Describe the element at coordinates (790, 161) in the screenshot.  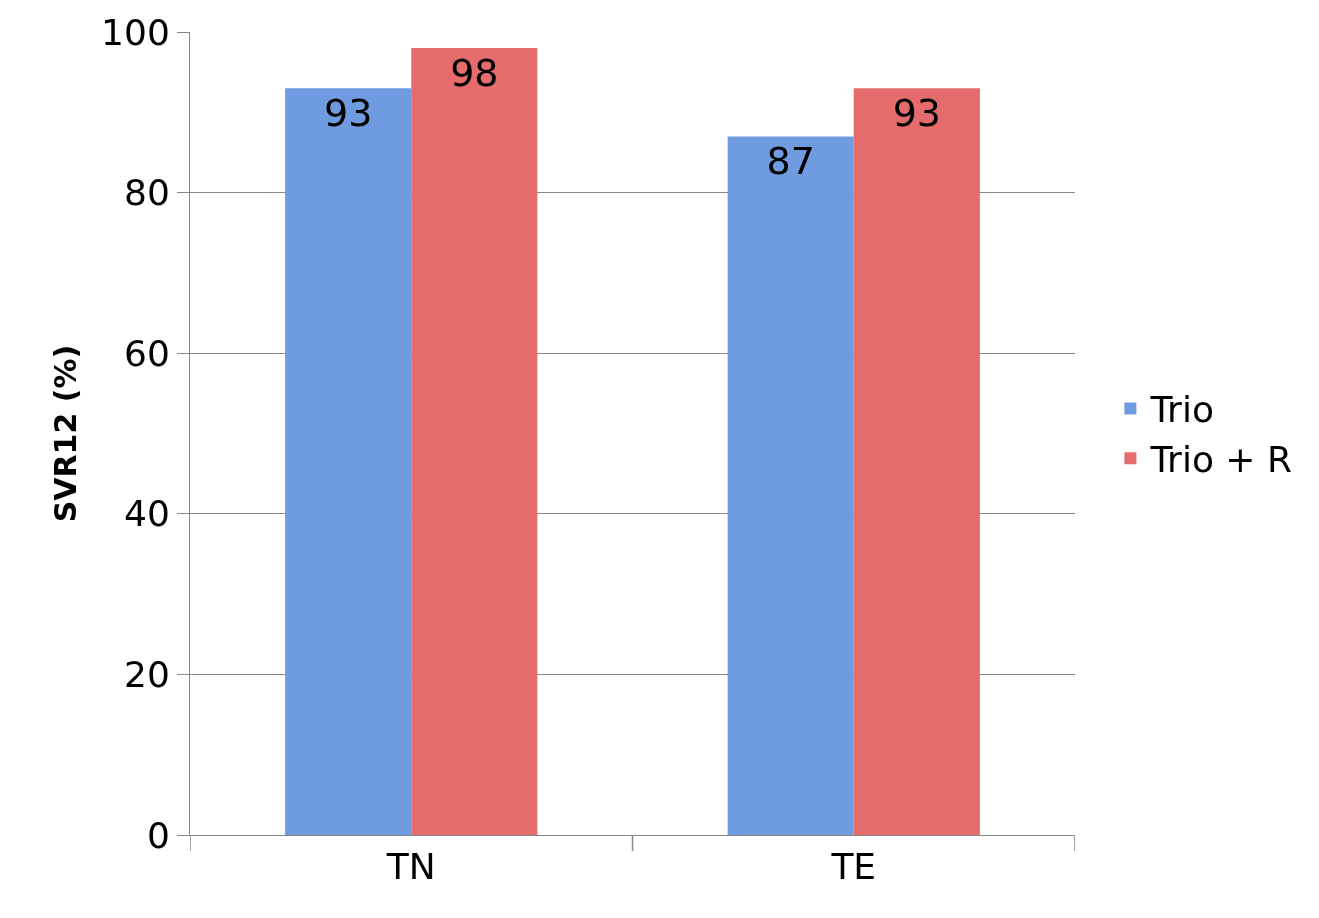
I see `data-label: 87` at that location.